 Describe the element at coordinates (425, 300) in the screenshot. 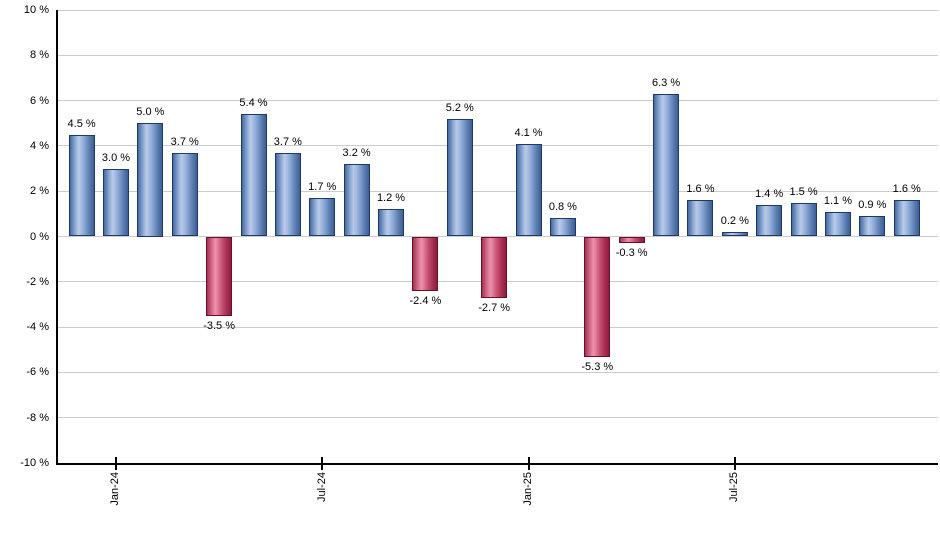

I see `bar-value-label: -2.4 %` at that location.